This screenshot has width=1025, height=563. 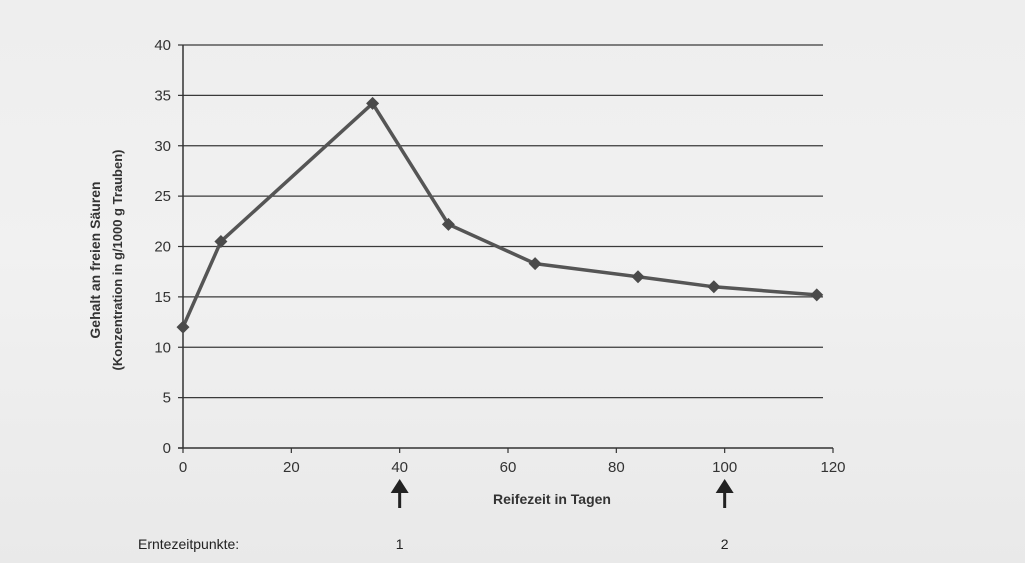 I want to click on x-tick-60: 60, so click(x=508, y=467).